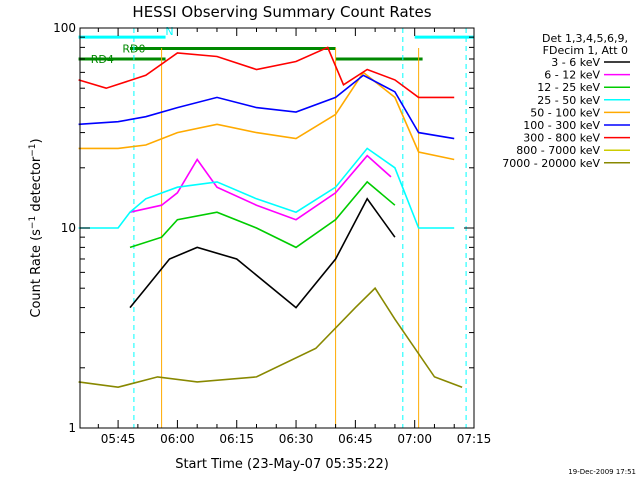  What do you see at coordinates (64, 28) in the screenshot?
I see `y-tick-label: 100` at bounding box center [64, 28].